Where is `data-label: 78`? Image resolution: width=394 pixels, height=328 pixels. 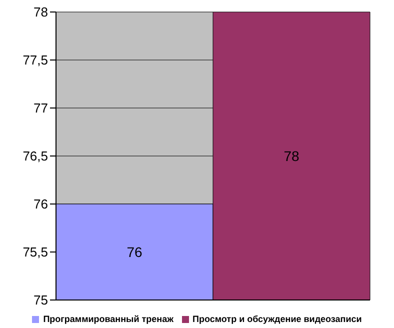 data-label: 78 is located at coordinates (292, 156).